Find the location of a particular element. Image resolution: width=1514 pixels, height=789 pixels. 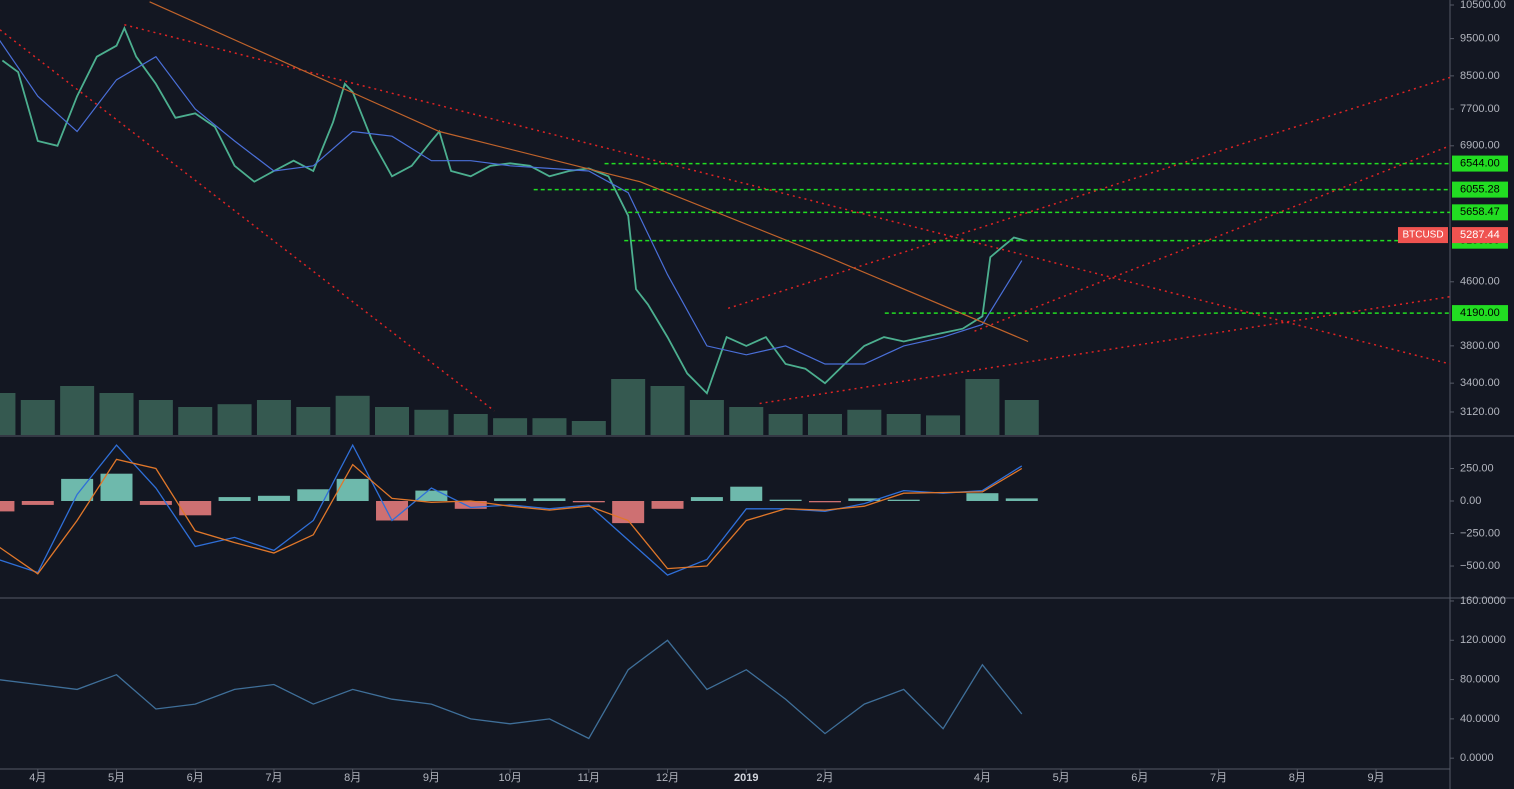

y-tick-label: 3400.00 is located at coordinates (1480, 383).